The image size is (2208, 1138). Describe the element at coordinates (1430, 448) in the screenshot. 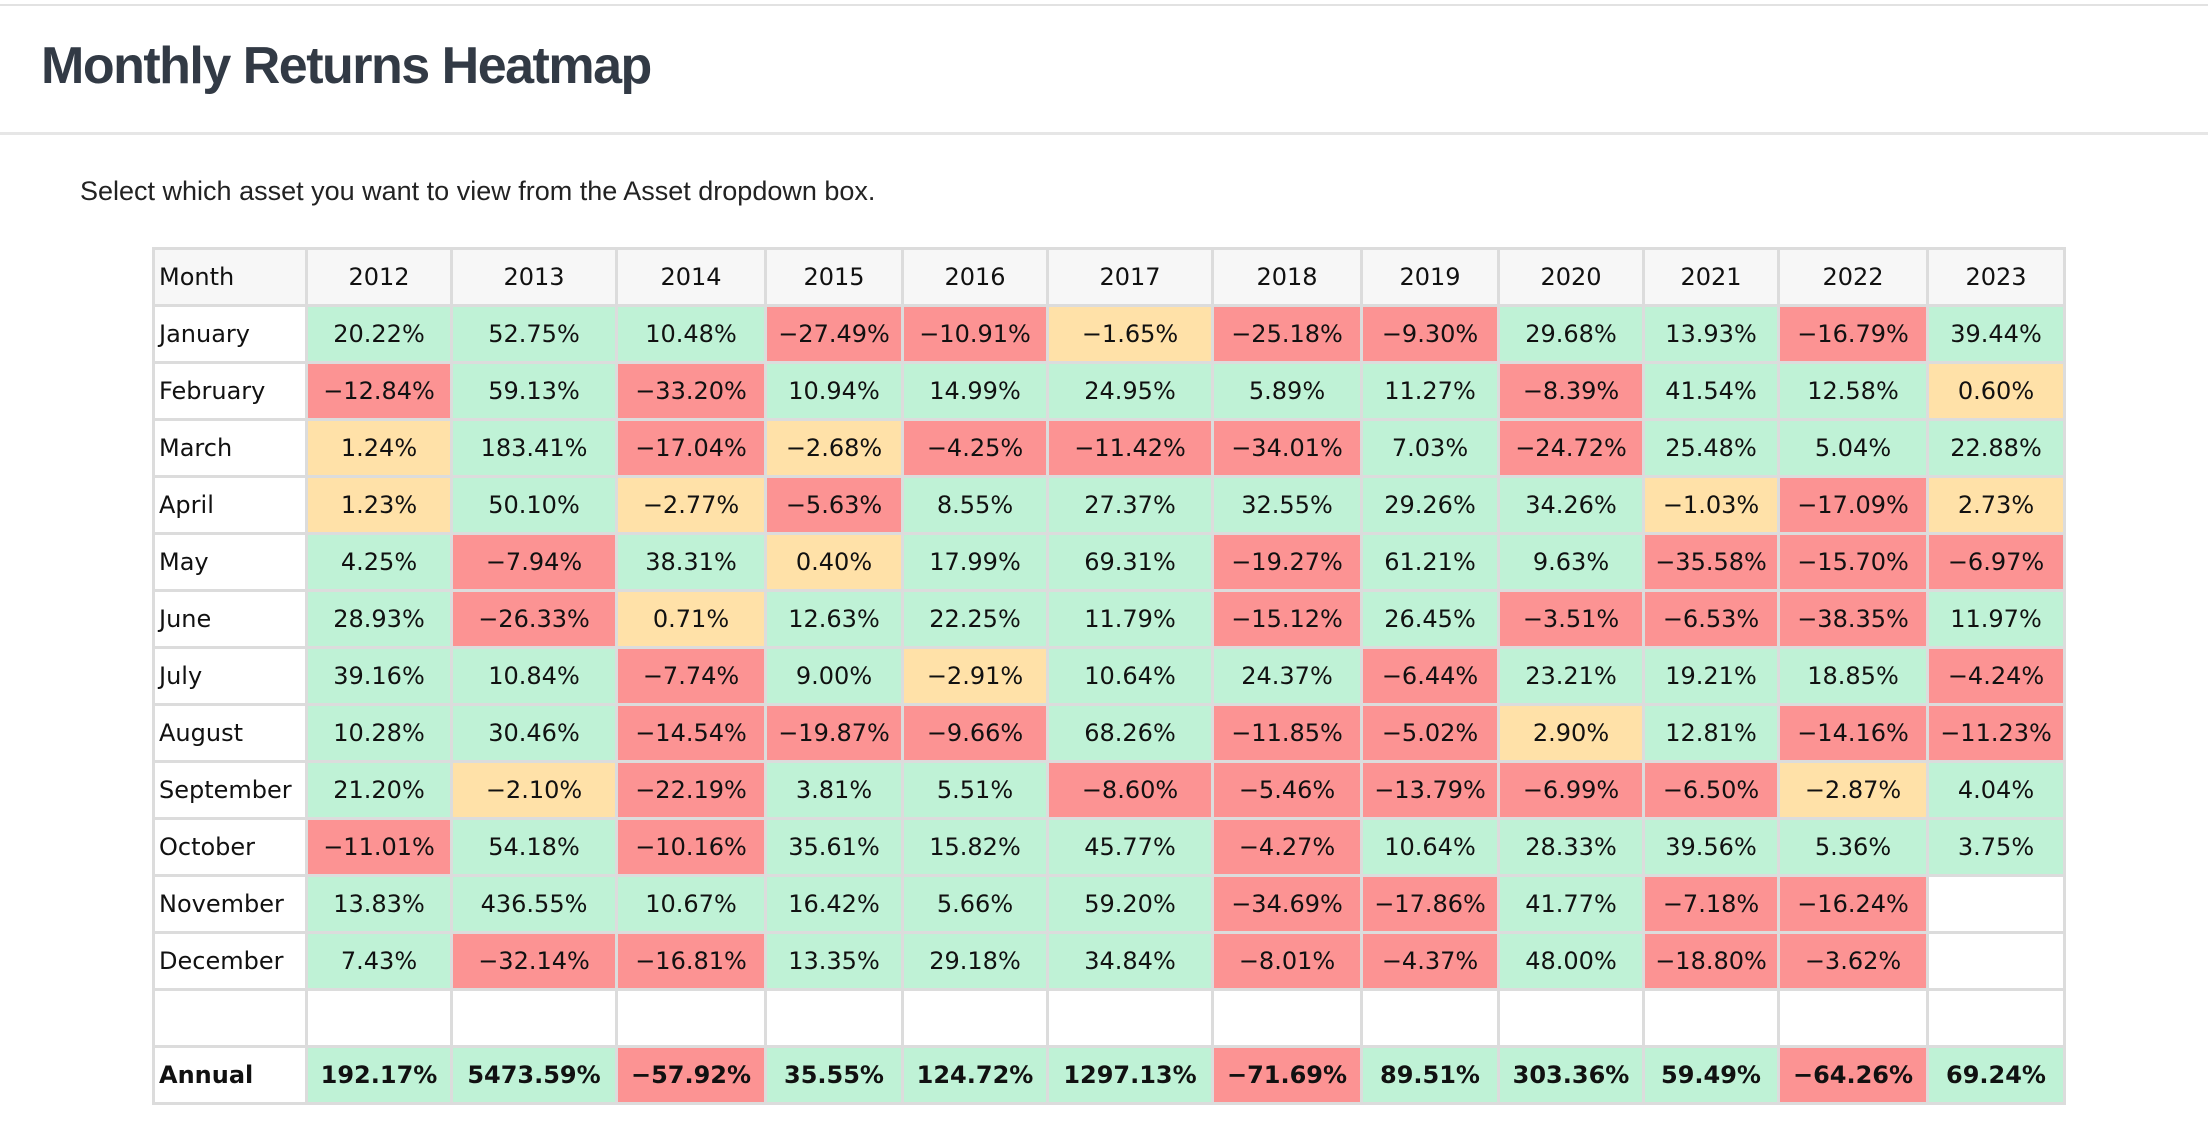

I see `return-cell: 7.03%` at that location.